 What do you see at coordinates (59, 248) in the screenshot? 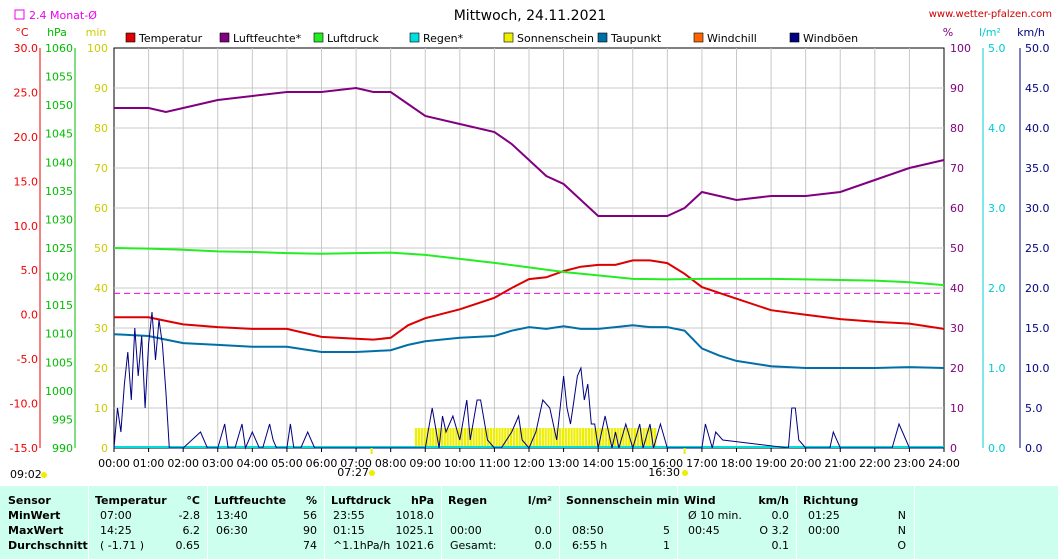
I see `pressure-tick-label: 1025` at bounding box center [59, 248].